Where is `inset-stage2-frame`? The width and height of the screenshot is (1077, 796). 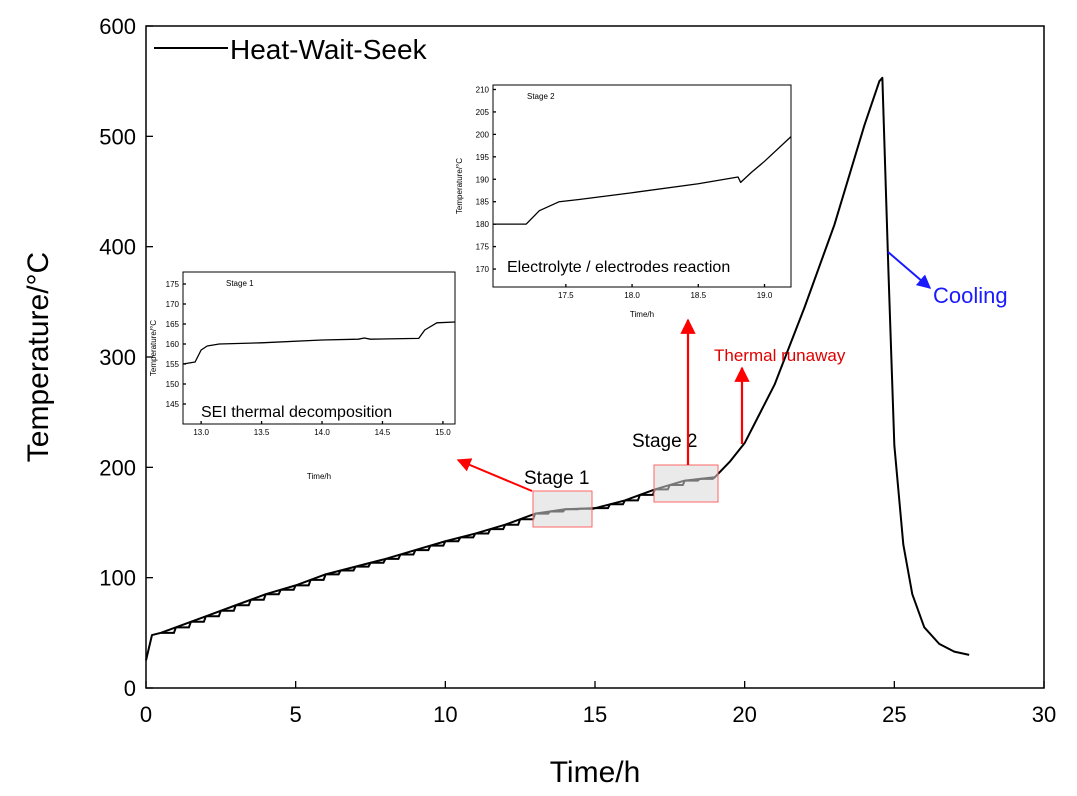 inset-stage2-frame is located at coordinates (642, 186).